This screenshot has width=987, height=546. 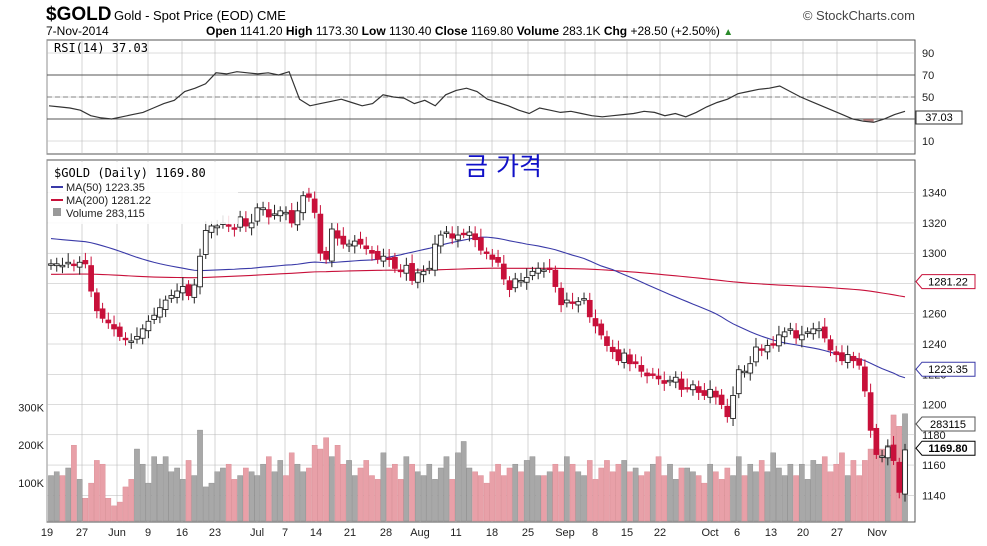 I want to click on price-tick-label: 1140, so click(x=934, y=496).